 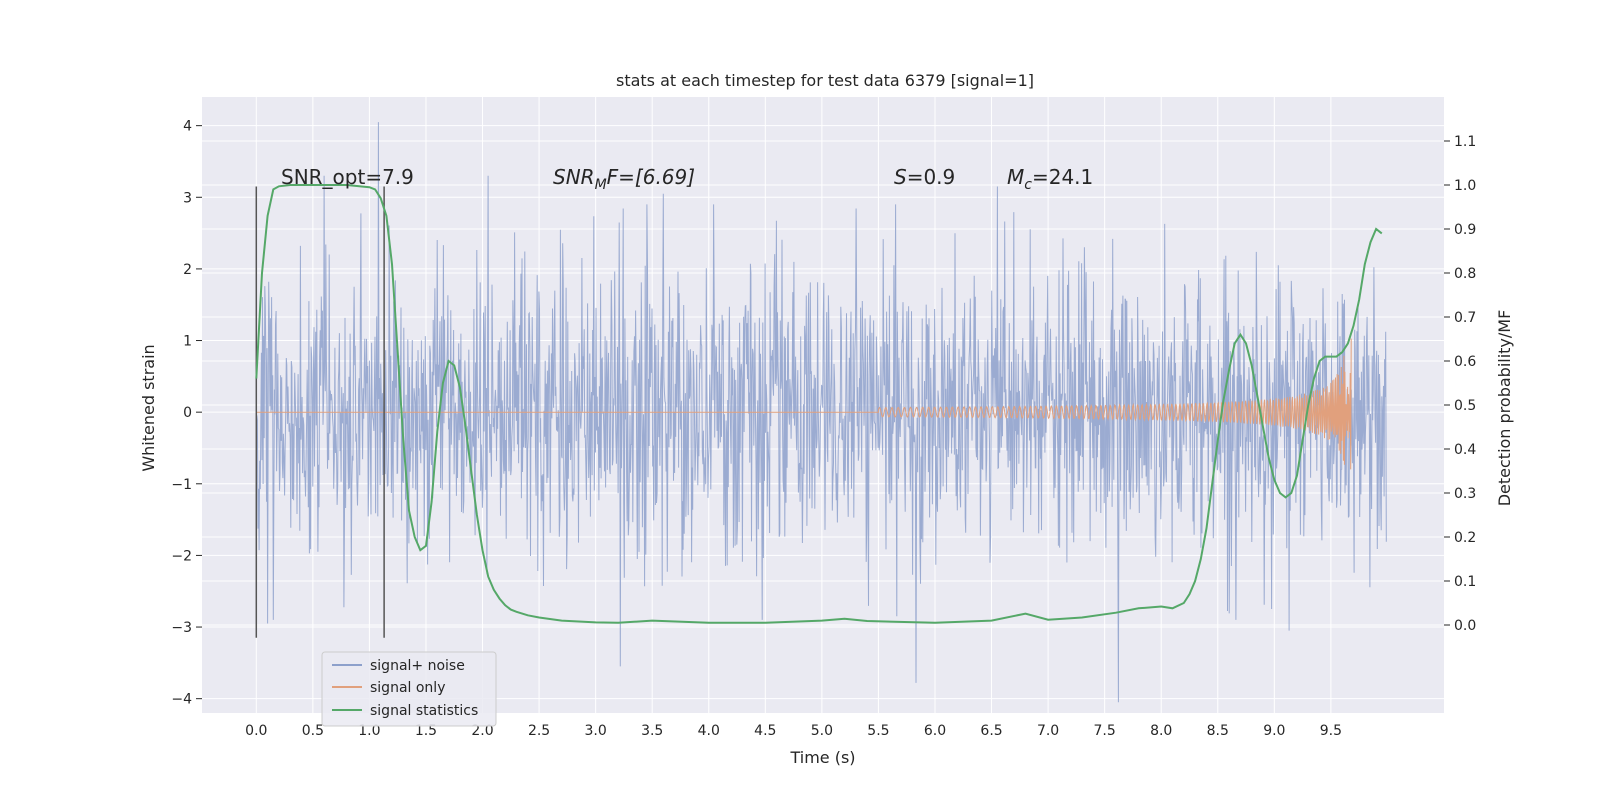 What do you see at coordinates (181, 700) in the screenshot?
I see `y-tick-label: −4` at bounding box center [181, 700].